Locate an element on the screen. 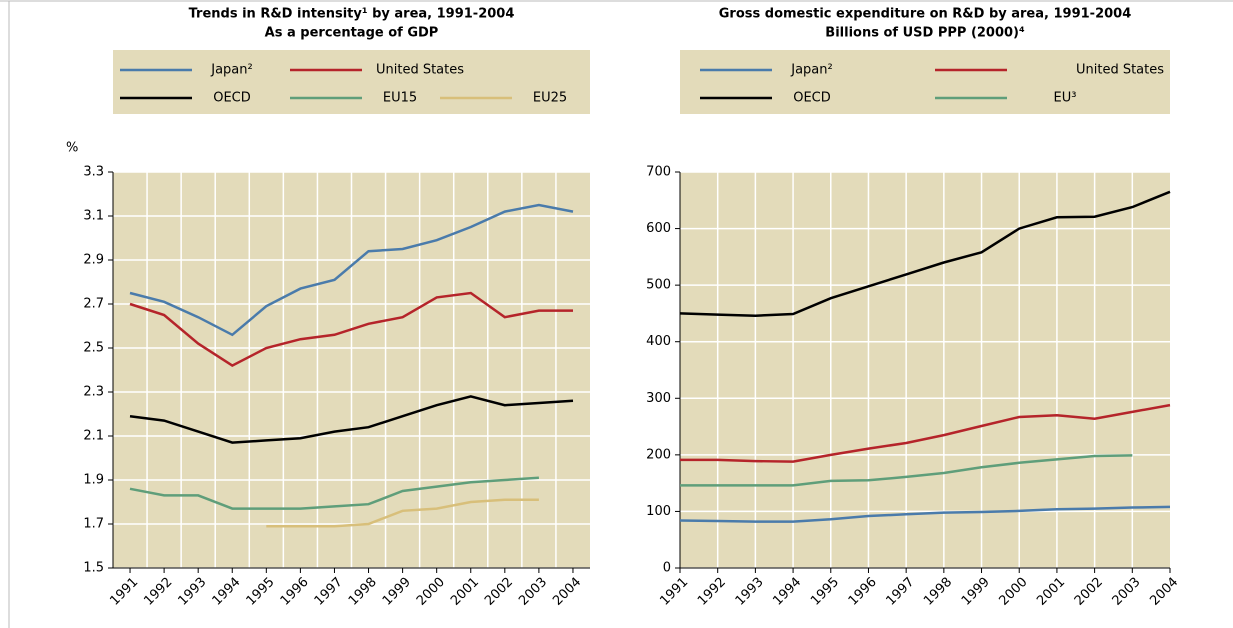  y-tick-label: 300 is located at coordinates (658, 398).